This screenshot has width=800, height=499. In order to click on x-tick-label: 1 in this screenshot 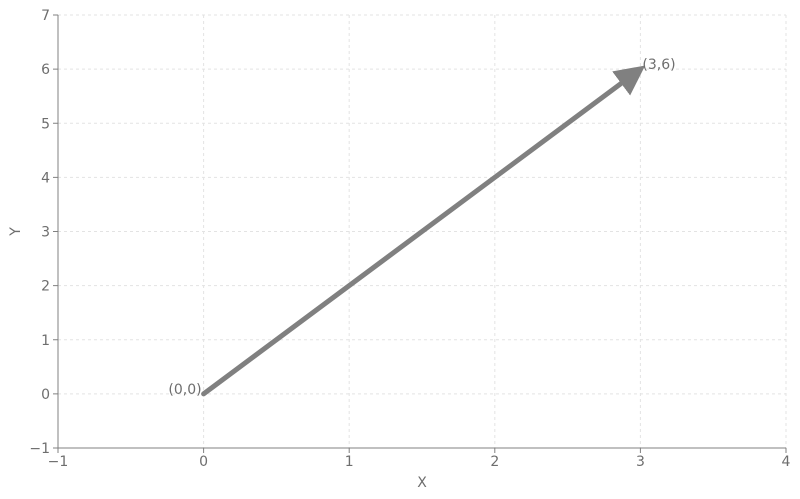, I will do `click(349, 462)`.